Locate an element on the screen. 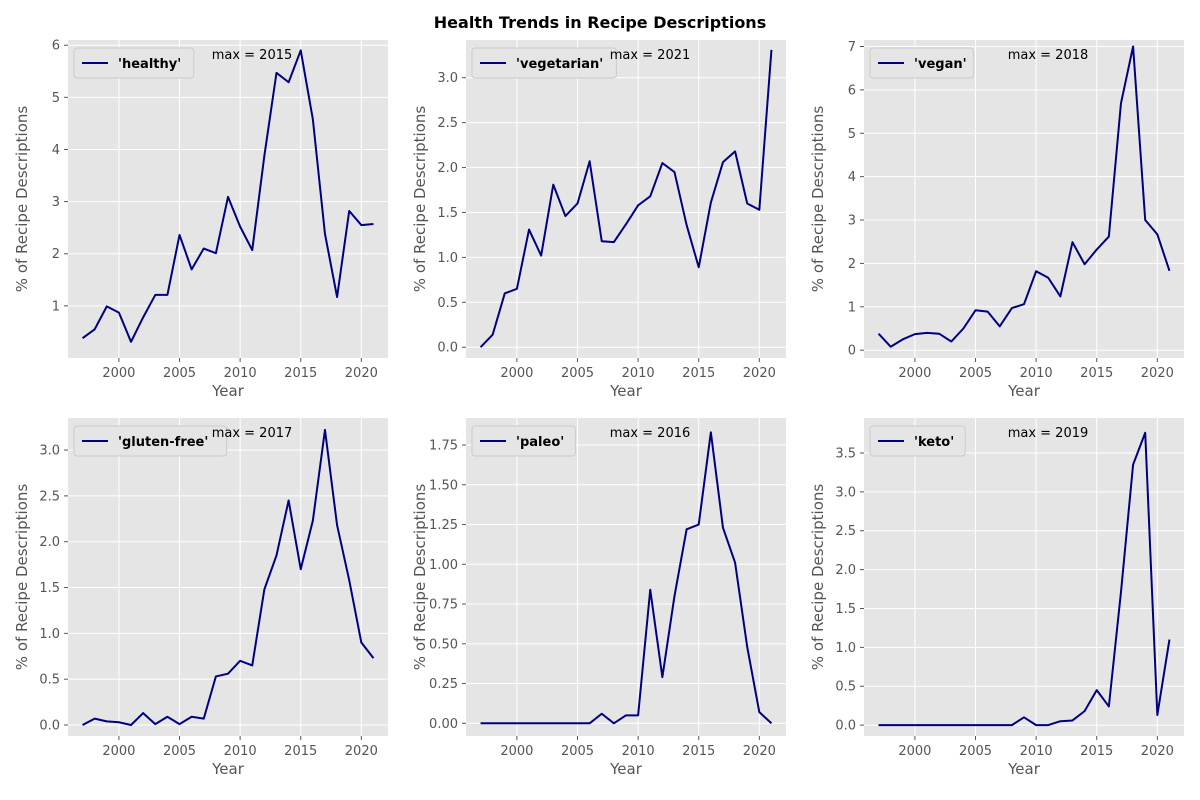  y-tick-label: 1 is located at coordinates (56, 306).